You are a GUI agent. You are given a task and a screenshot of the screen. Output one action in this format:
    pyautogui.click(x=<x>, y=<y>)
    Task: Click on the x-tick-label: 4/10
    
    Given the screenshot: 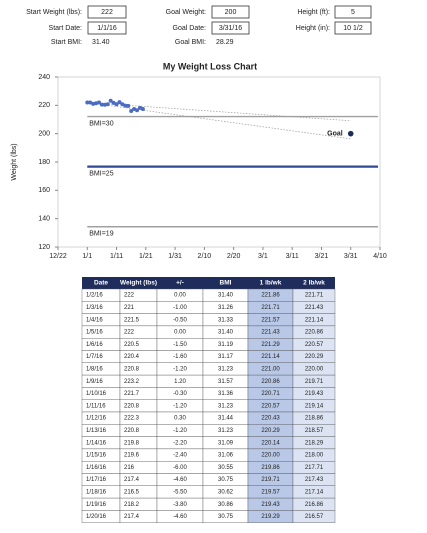 What is the action you would take?
    pyautogui.click(x=380, y=256)
    